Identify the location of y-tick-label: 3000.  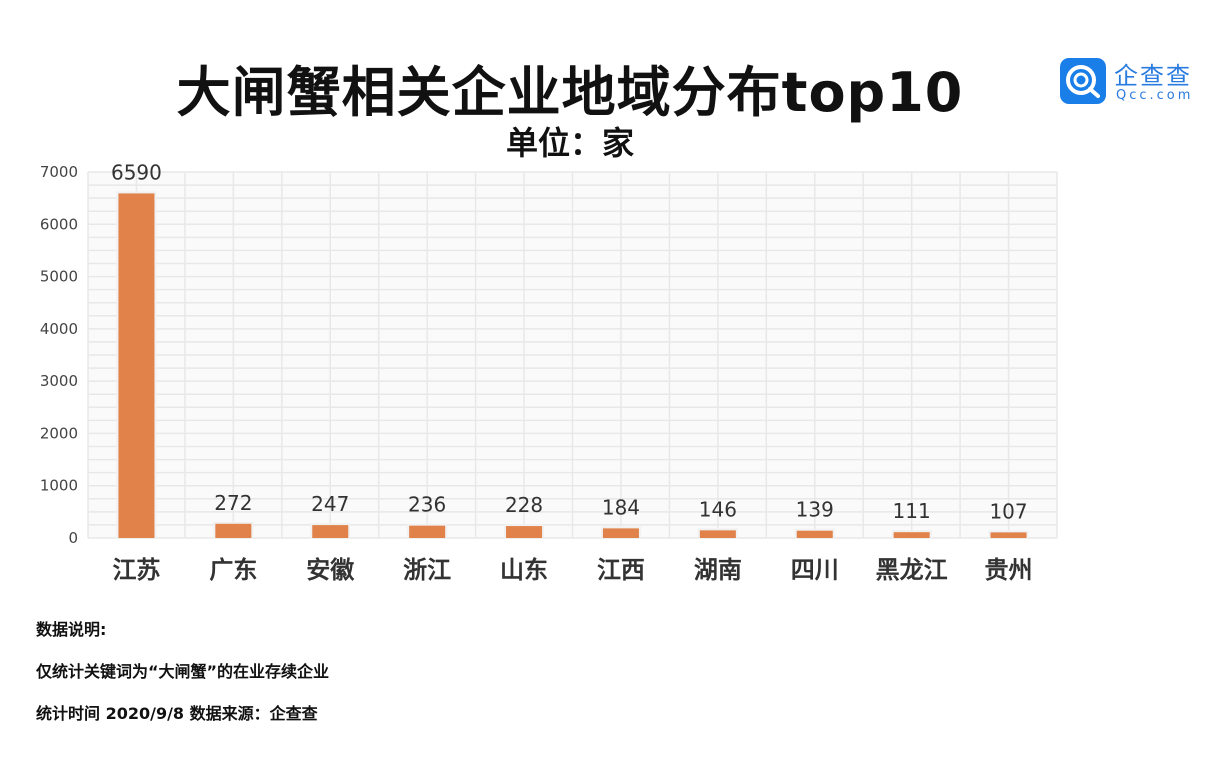
(59, 381).